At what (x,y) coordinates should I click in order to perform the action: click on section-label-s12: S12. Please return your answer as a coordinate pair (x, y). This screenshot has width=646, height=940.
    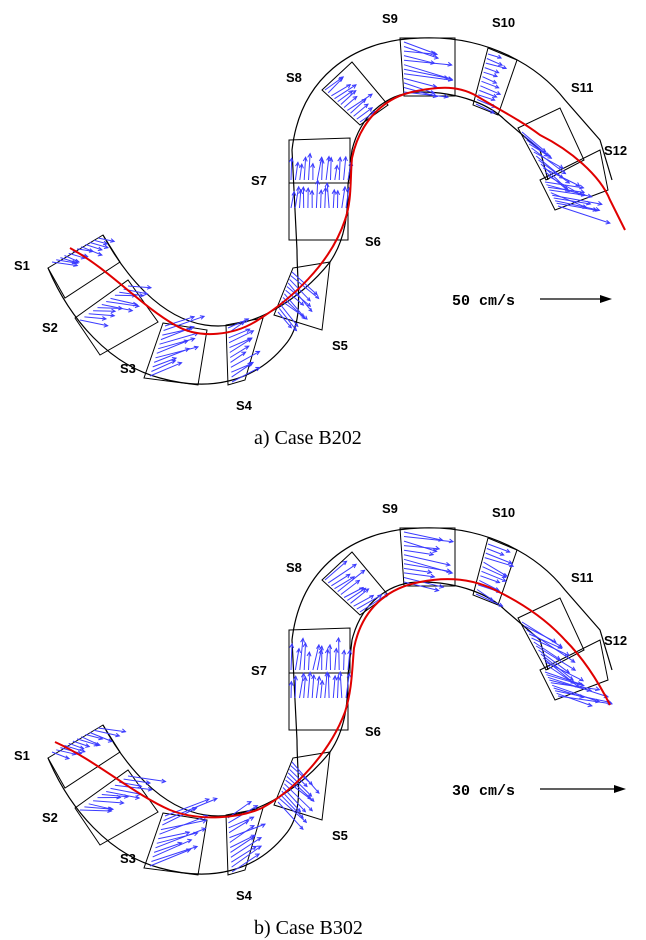
    Looking at the image, I should click on (615, 150).